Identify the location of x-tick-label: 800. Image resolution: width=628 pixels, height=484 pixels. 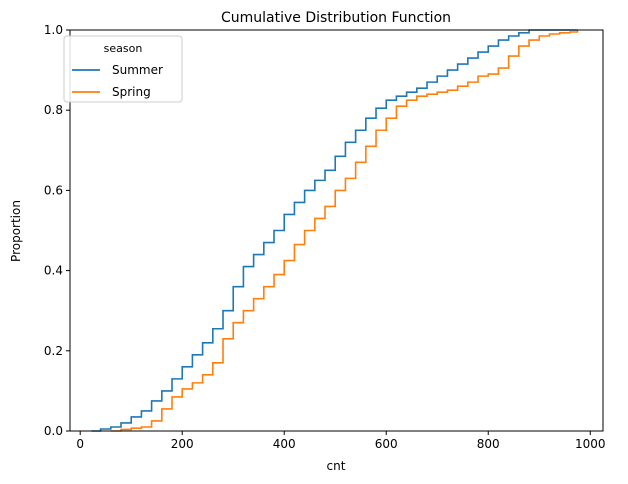
(488, 444).